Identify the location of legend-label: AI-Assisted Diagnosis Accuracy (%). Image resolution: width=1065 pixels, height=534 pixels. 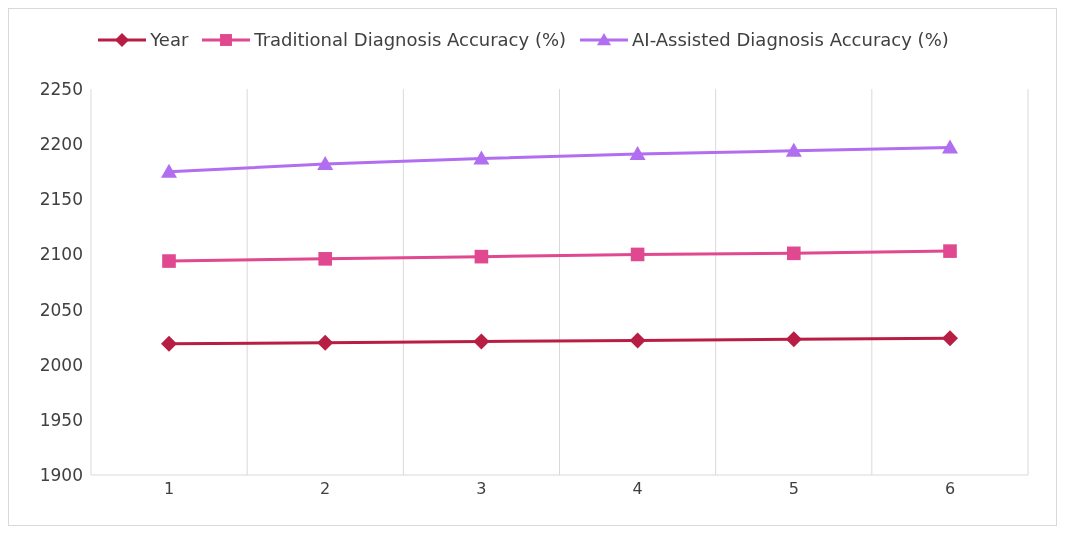
(790, 39).